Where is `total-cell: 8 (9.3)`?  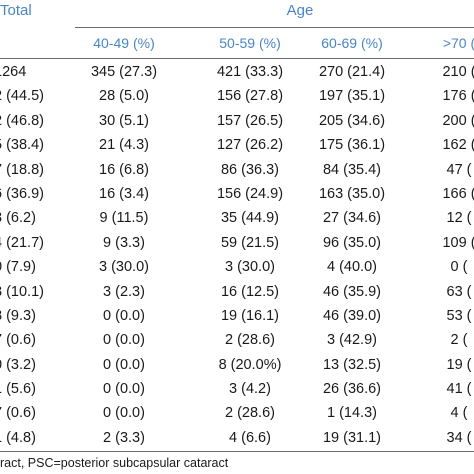 total-cell: 8 (9.3) is located at coordinates (18, 315).